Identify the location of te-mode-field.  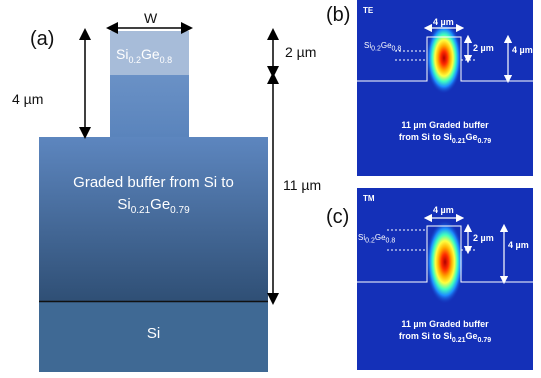
(444, 58).